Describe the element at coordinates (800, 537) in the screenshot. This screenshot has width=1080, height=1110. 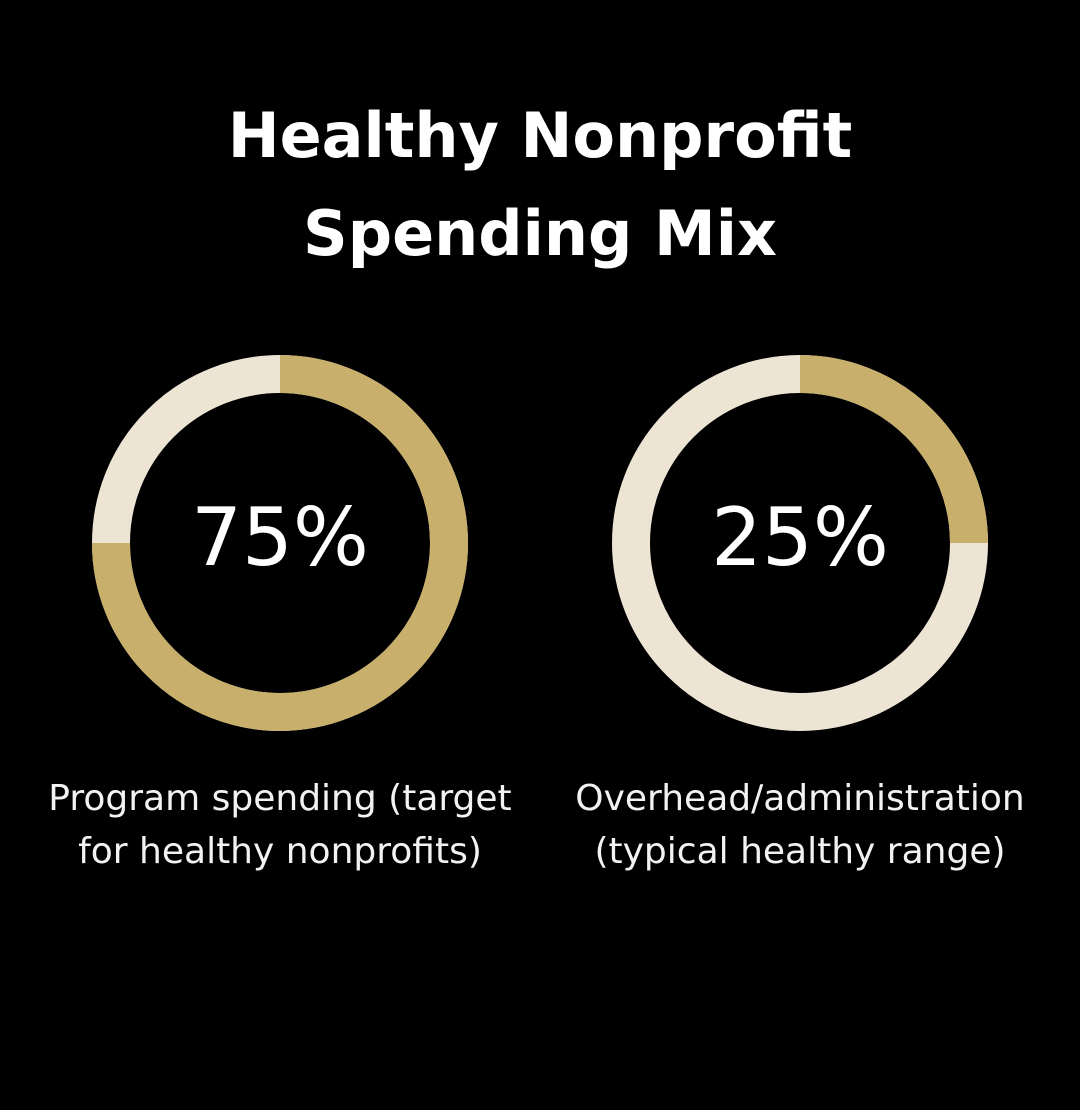
I see `value-label: 25%` at that location.